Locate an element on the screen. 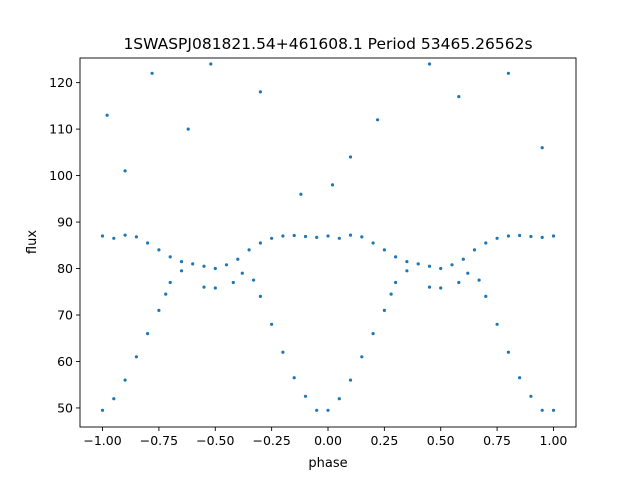  y-tick-label: 80 is located at coordinates (65, 268).